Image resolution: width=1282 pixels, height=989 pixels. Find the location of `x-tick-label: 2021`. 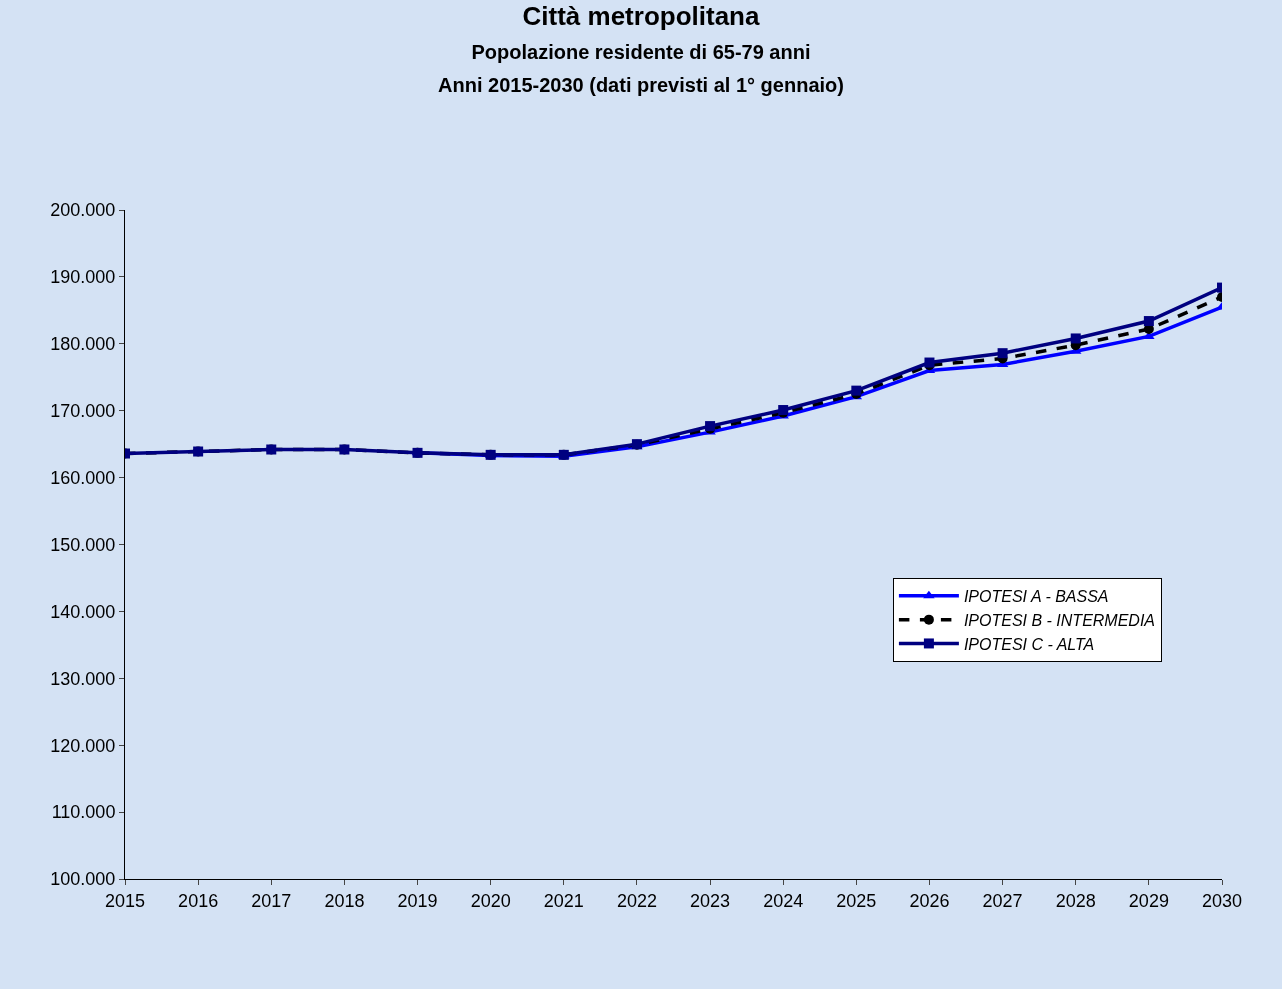

x-tick-label: 2021 is located at coordinates (563, 900).